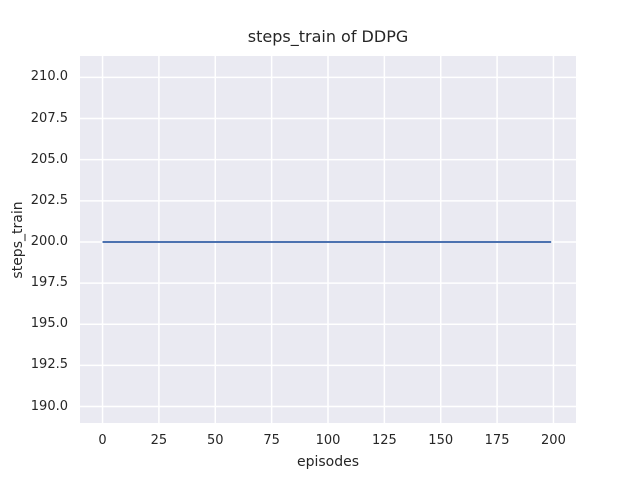 The image size is (640, 480). I want to click on x-tick-label: 100, so click(328, 440).